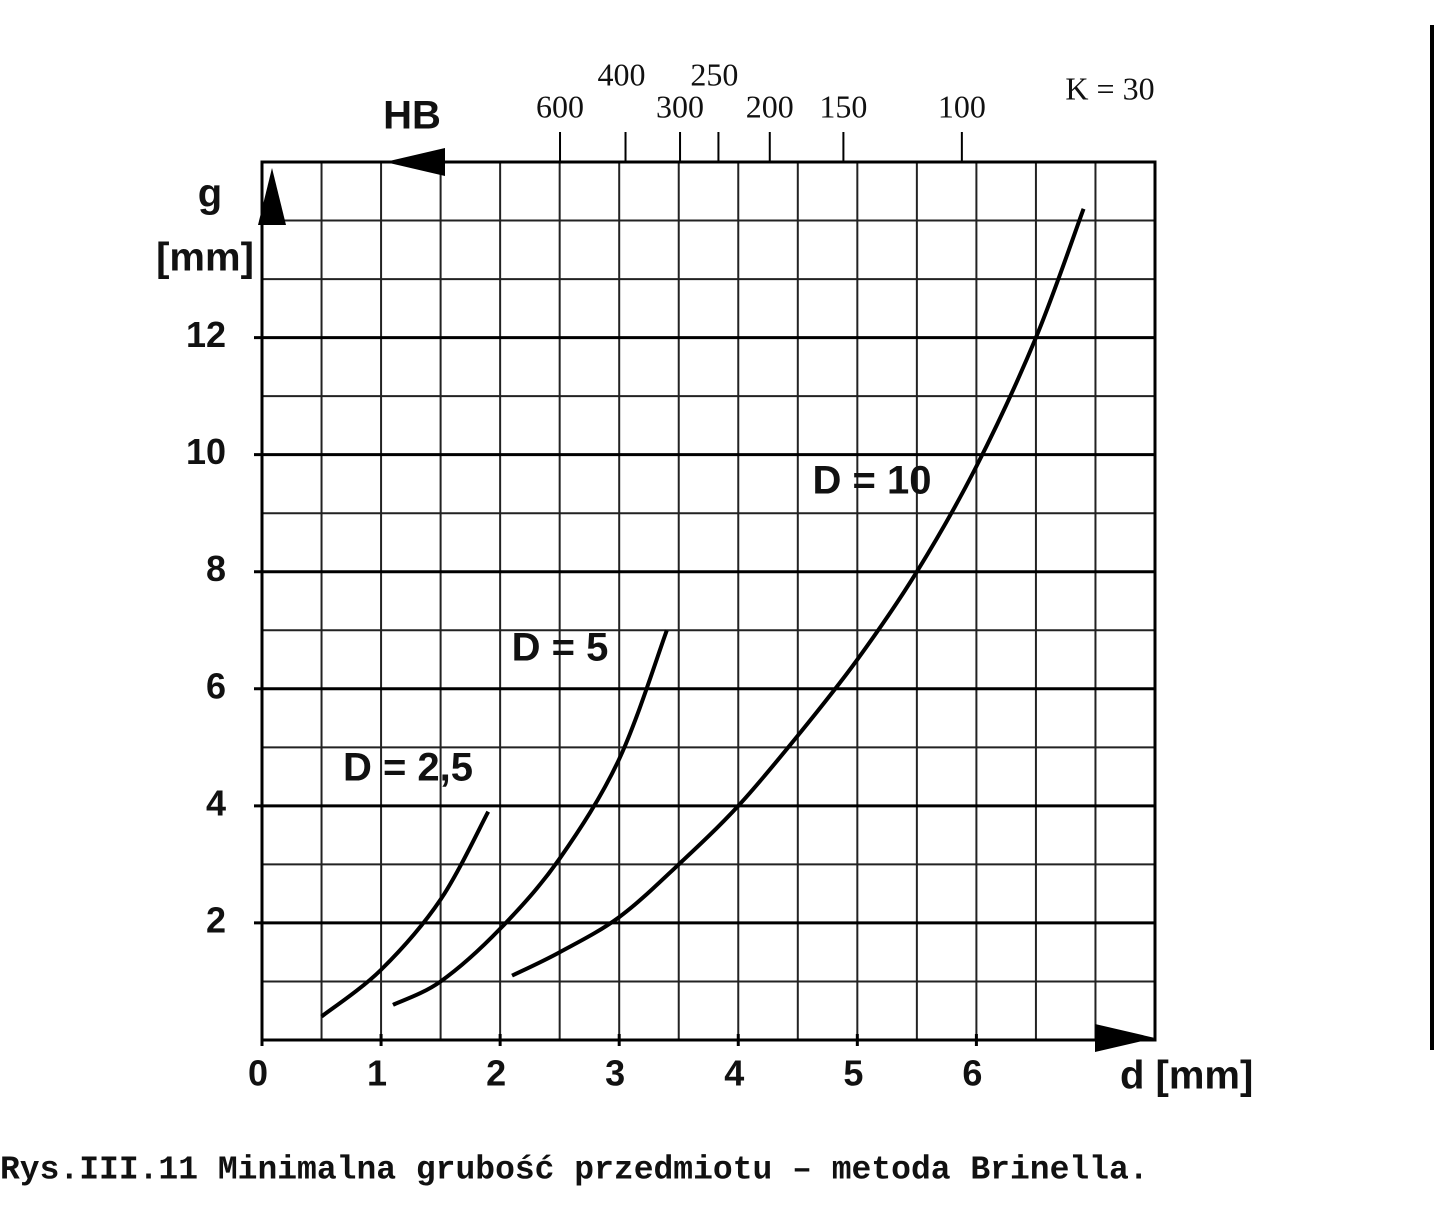 This screenshot has width=1440, height=1216. What do you see at coordinates (216, 802) in the screenshot?
I see `y-tick-label: 4` at bounding box center [216, 802].